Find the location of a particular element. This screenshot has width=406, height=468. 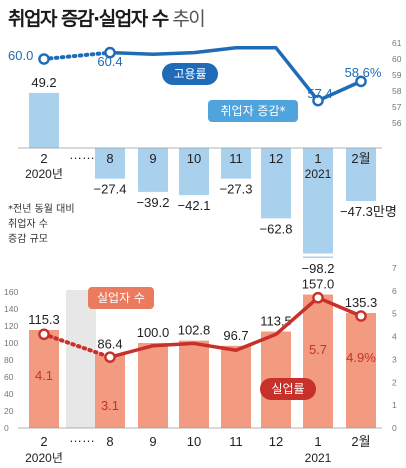

unemployment-rate-gap-line is located at coordinates (77, 346).